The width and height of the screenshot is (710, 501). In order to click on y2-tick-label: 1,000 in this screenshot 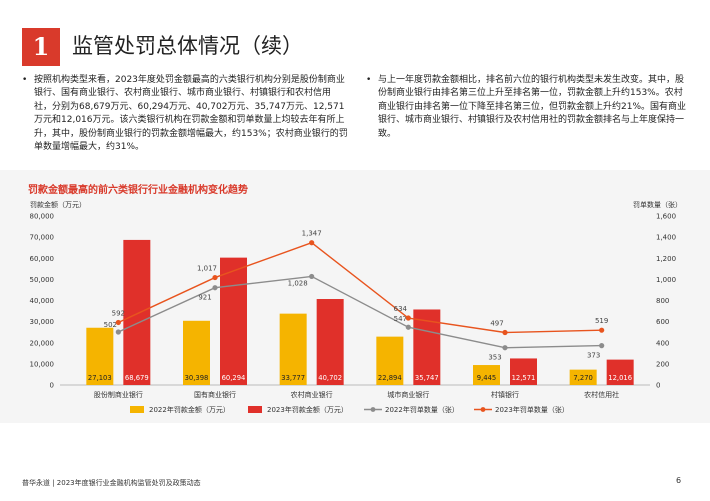, I will do `click(666, 280)`.